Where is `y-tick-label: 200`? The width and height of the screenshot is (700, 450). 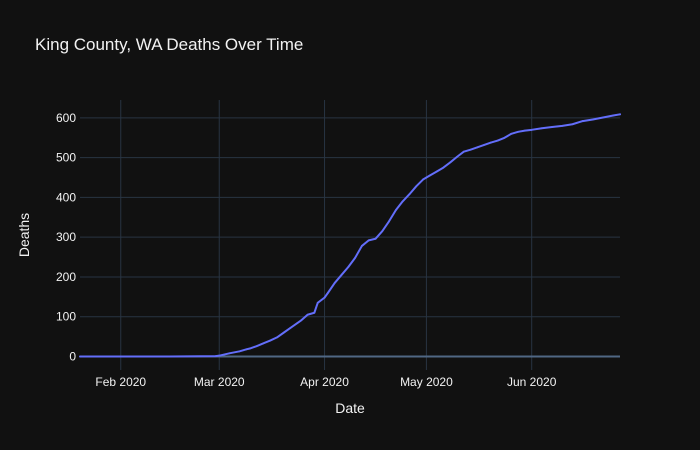
y-tick-label: 200 is located at coordinates (66, 277).